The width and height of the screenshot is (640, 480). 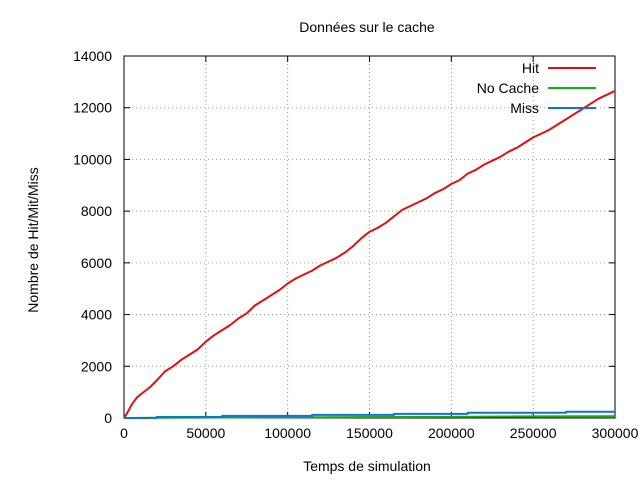 I want to click on x-tick-label: 100000, so click(x=287, y=433).